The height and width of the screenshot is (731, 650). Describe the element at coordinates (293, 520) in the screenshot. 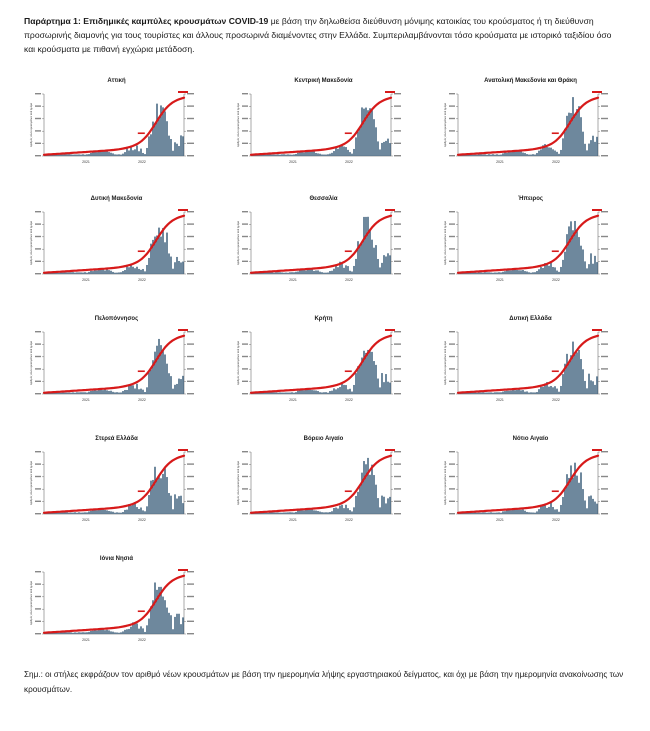

I see `x-tick-label: 2021` at that location.